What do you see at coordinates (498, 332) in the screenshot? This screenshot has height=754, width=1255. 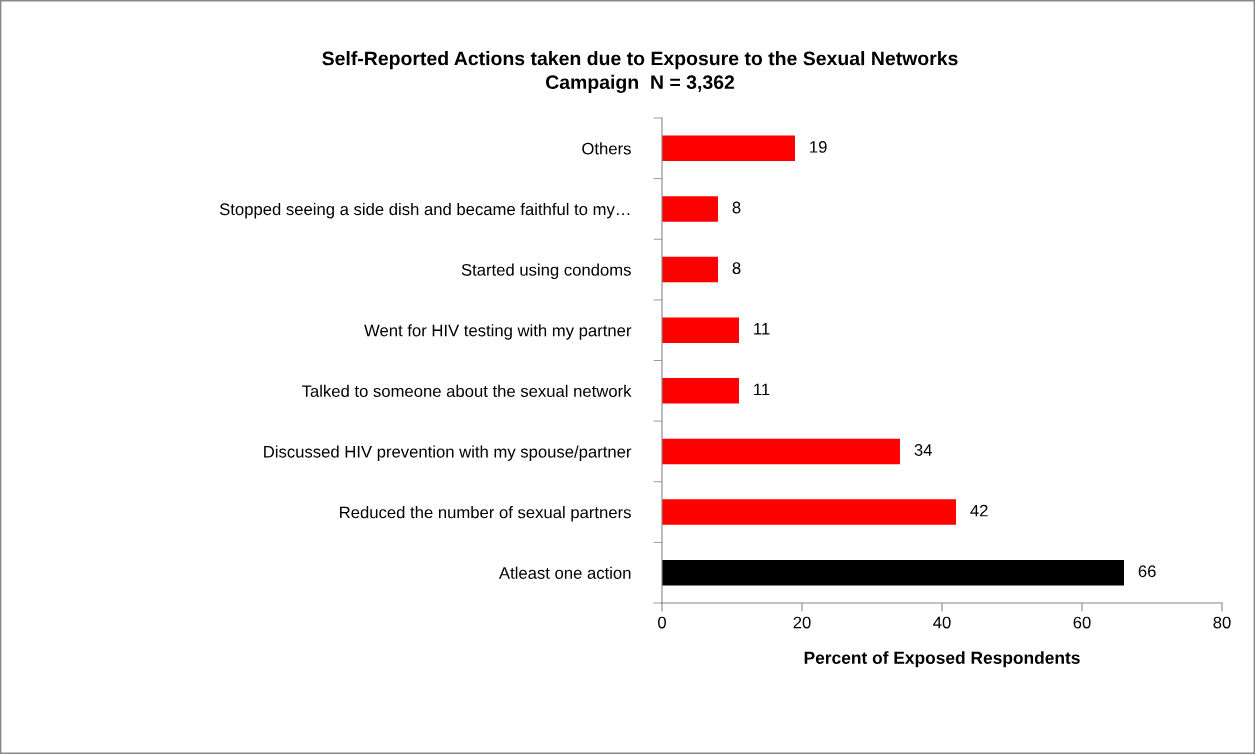 I see `y-tick-label: Went for HIV testing with my partner` at bounding box center [498, 332].